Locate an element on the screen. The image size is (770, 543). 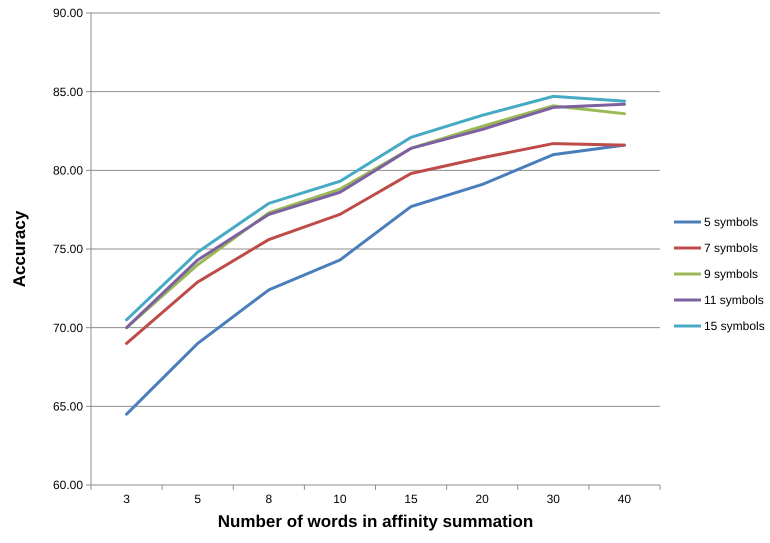
y-tick-label: 75.00 is located at coordinates (68, 249).